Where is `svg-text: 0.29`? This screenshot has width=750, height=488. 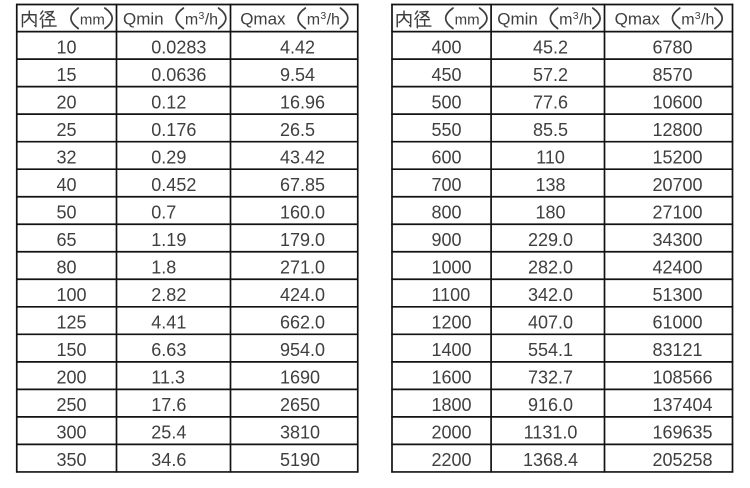 svg-text: 0.29 is located at coordinates (168, 157).